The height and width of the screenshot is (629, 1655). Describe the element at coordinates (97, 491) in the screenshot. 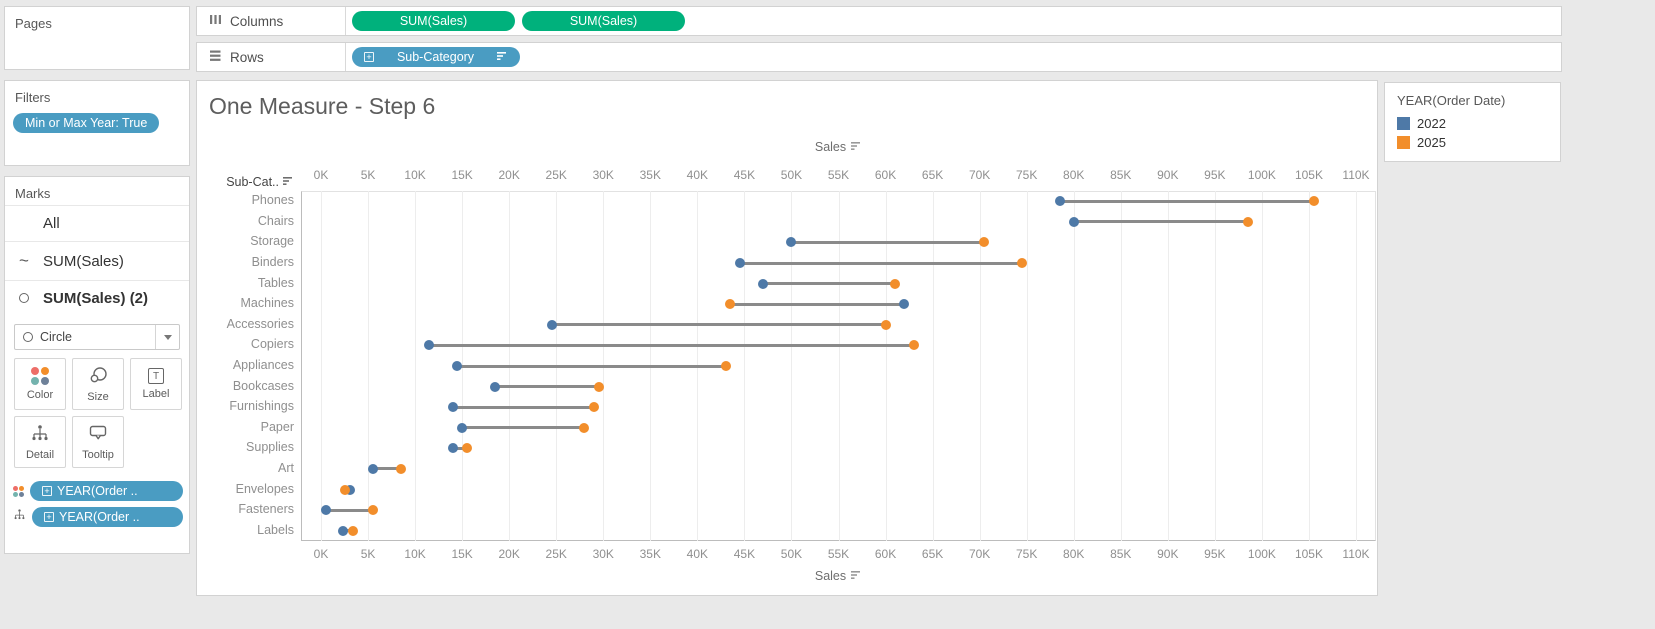

I see `color-pill-label: YEAR(Order ..` at that location.